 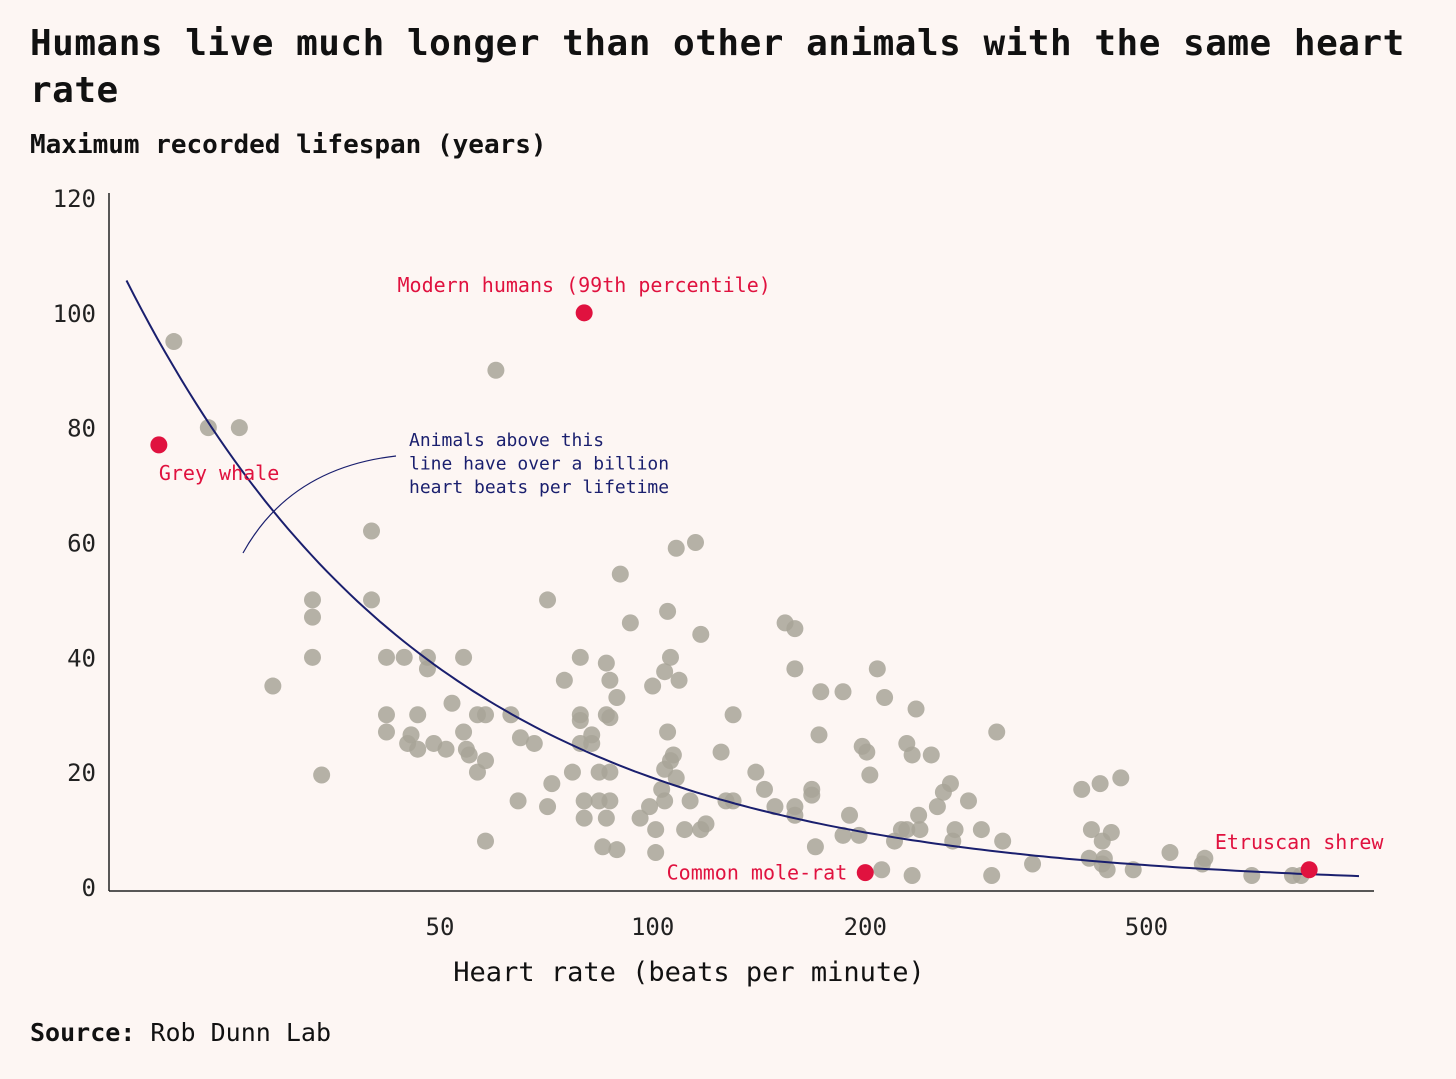 What do you see at coordinates (219, 473) in the screenshot?
I see `highlight-label-0: Grey whale` at bounding box center [219, 473].